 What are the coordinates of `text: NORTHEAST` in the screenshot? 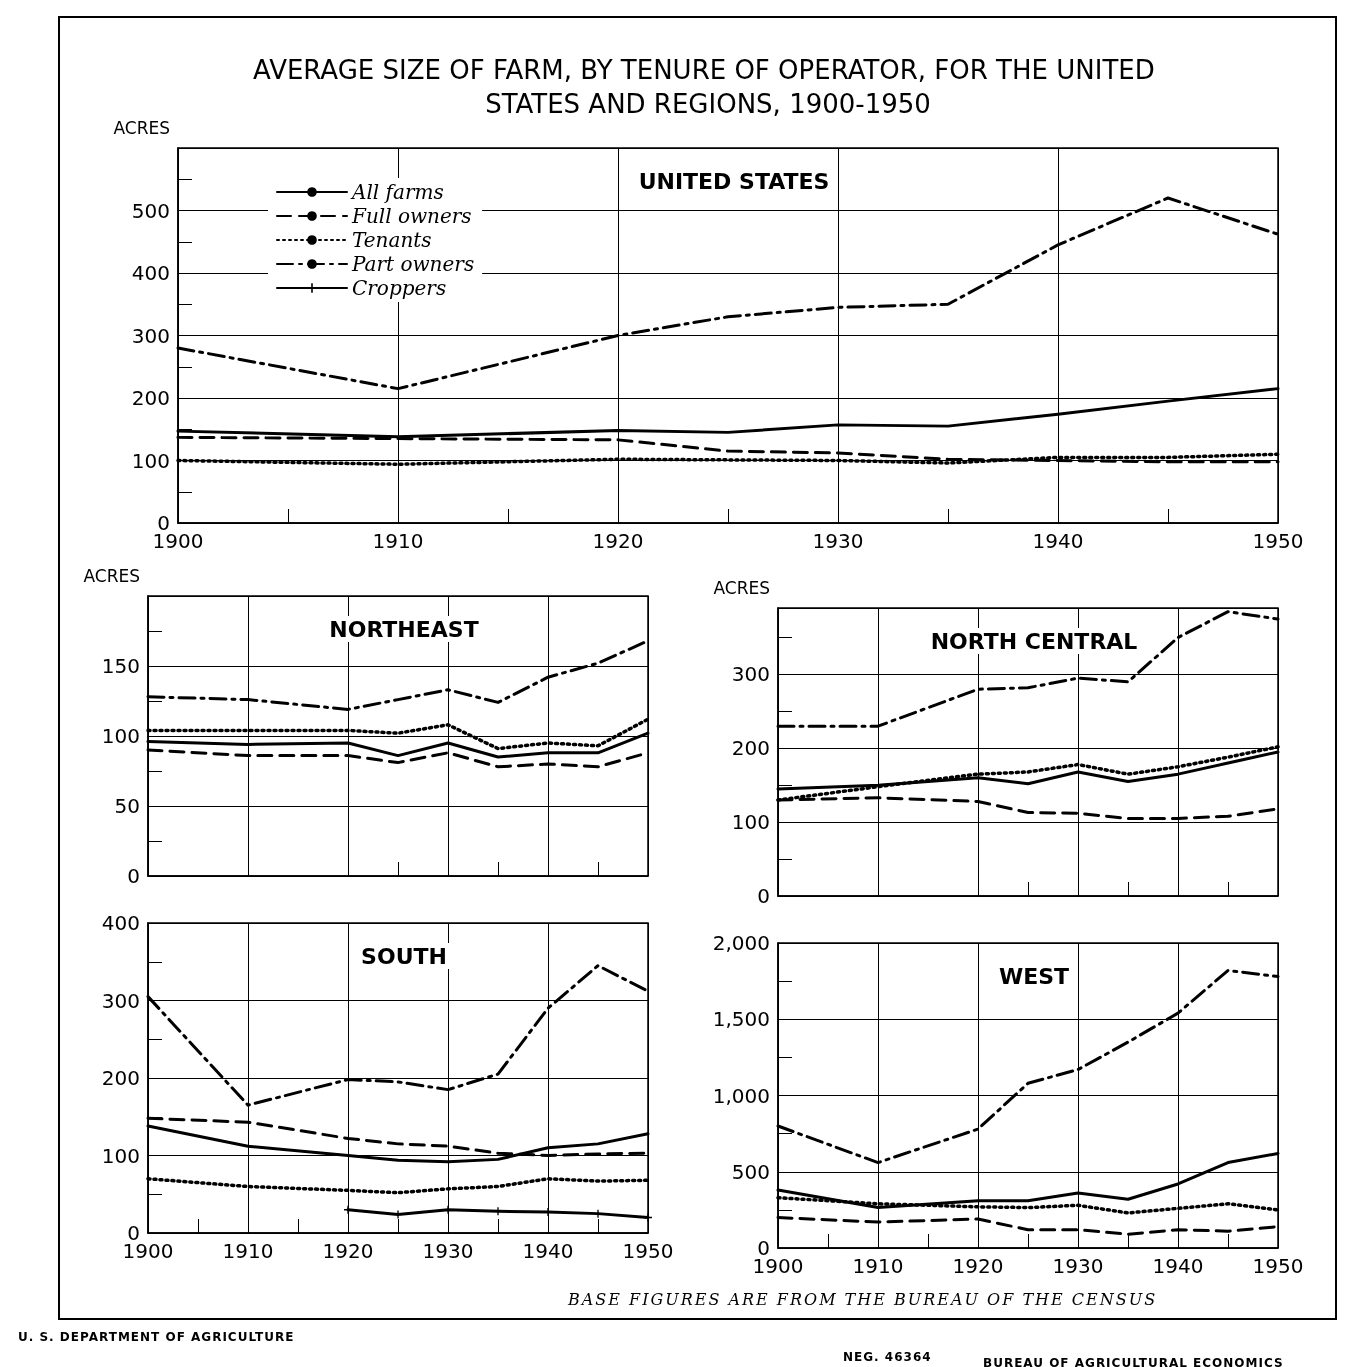 It's located at (404, 629).